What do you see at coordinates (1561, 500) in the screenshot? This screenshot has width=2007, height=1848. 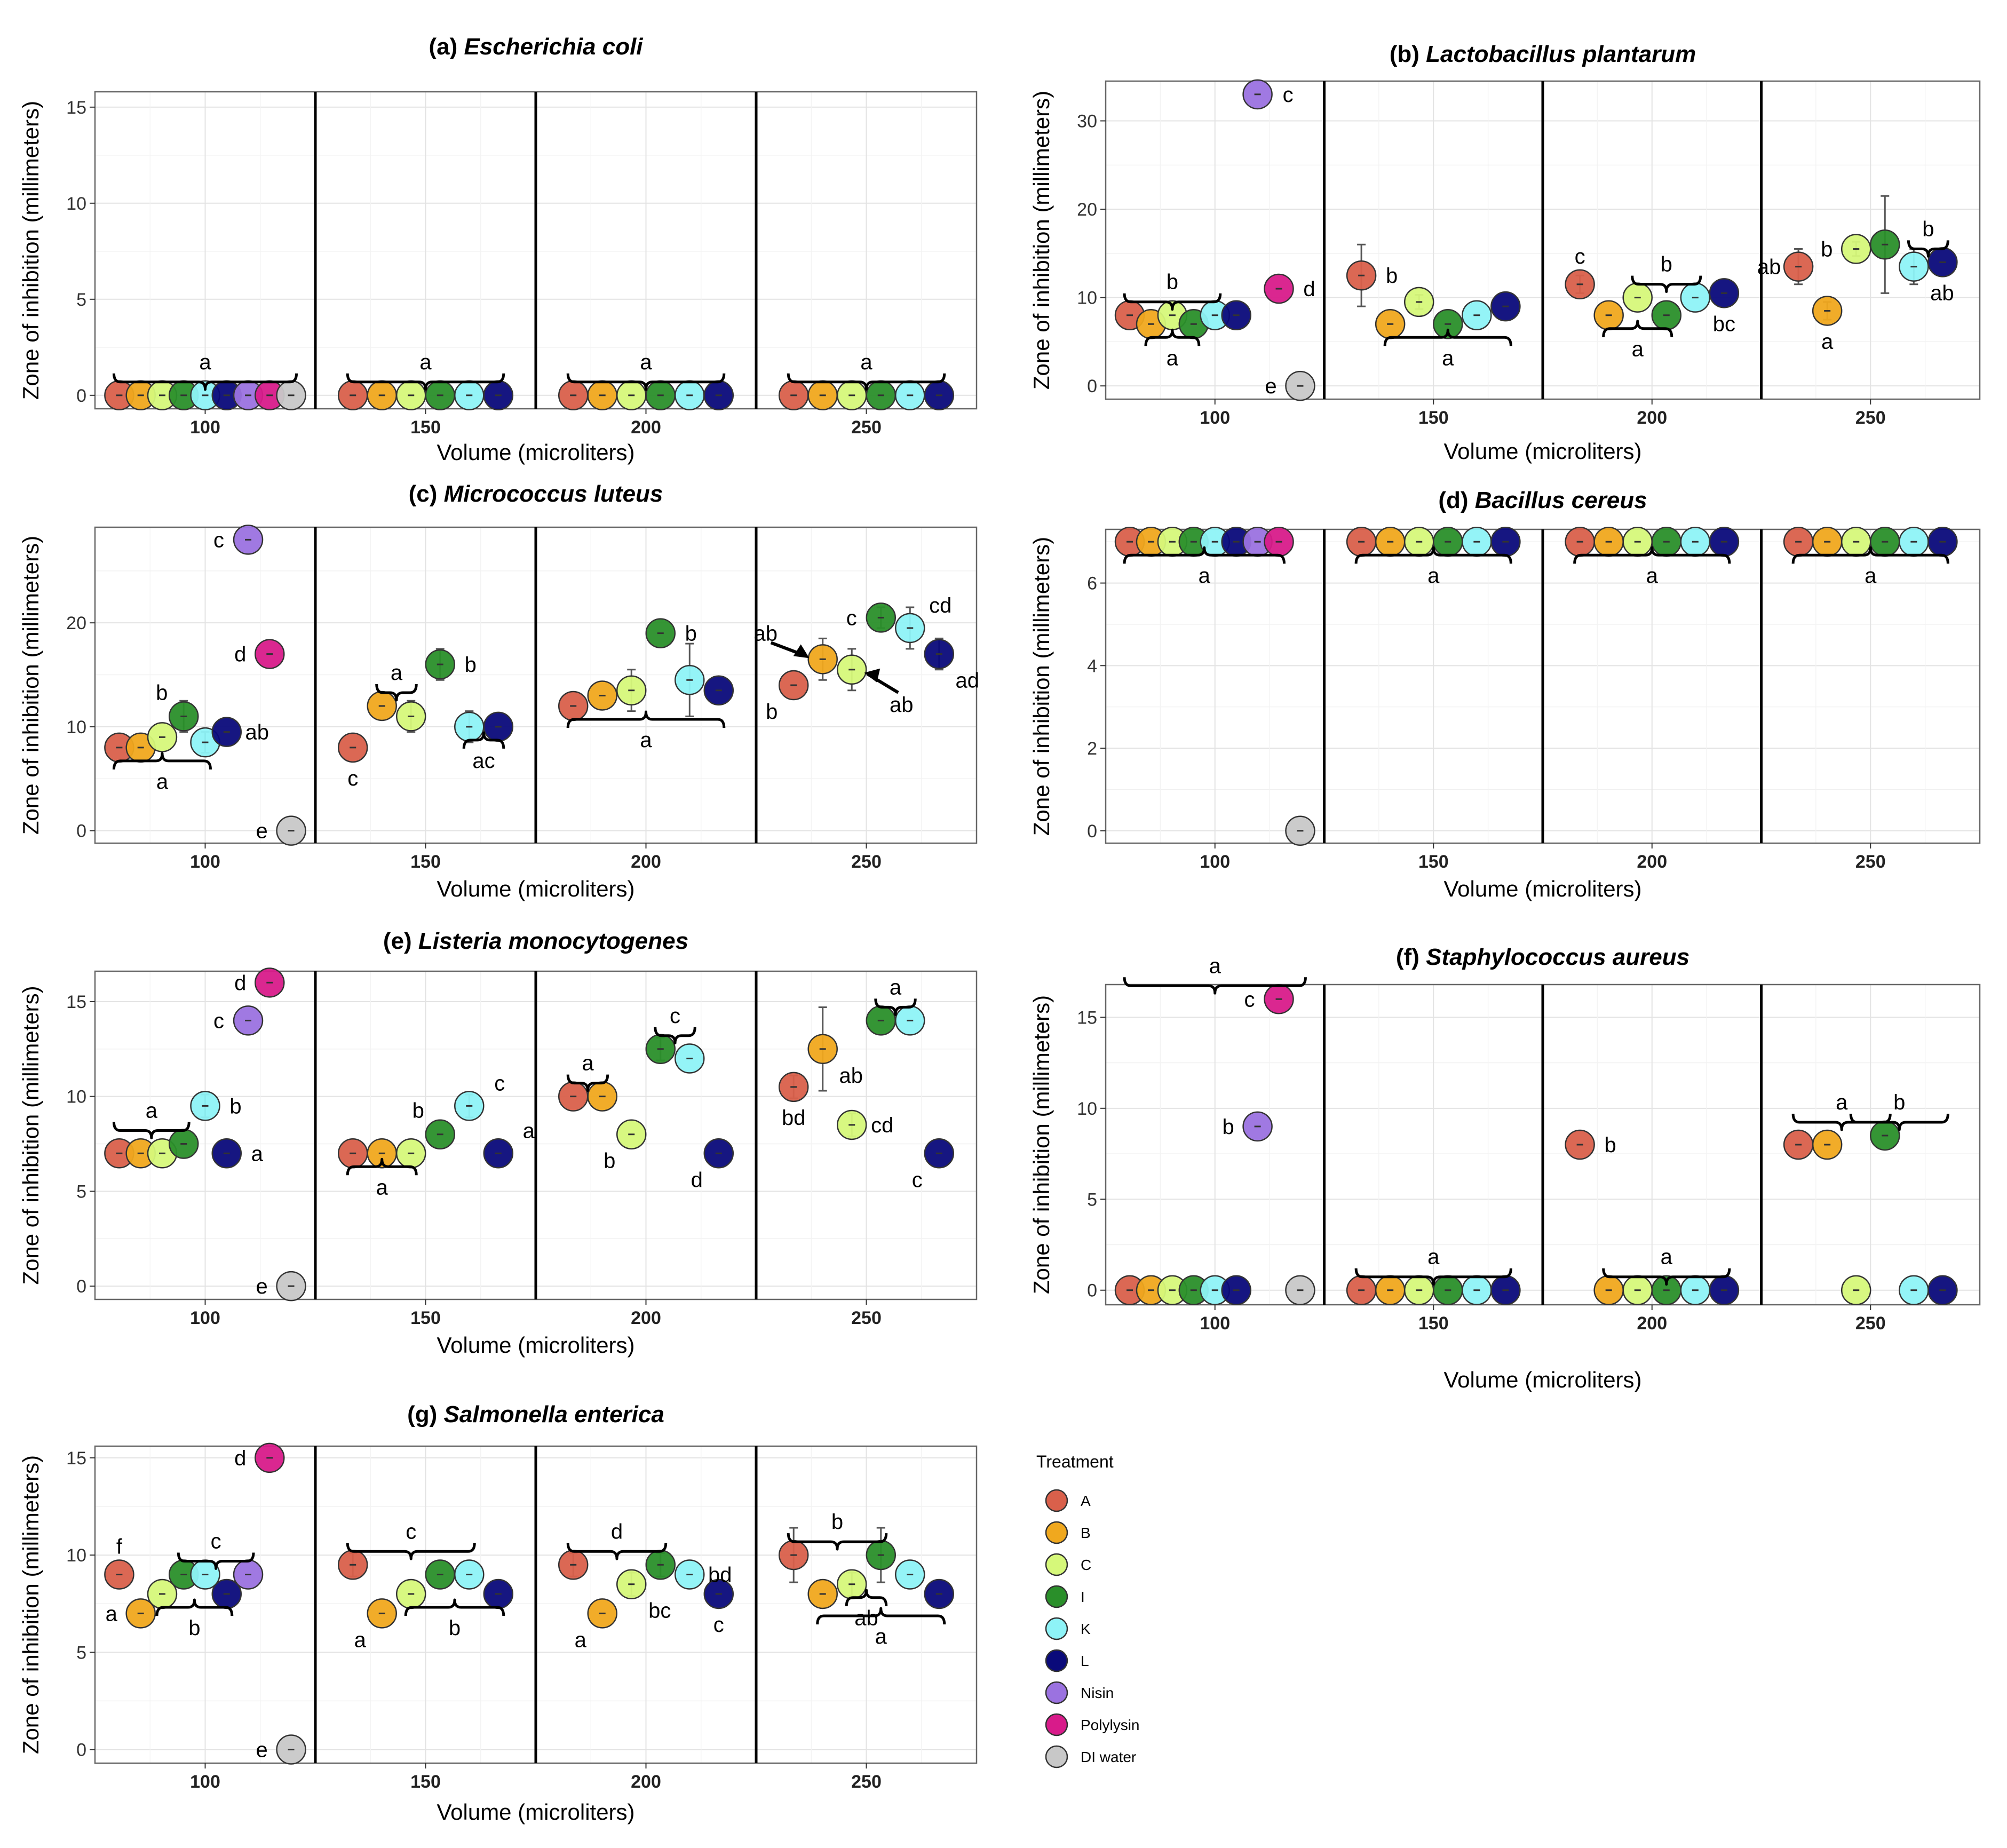 I see `panel-title-species: Bacillus cereus` at bounding box center [1561, 500].